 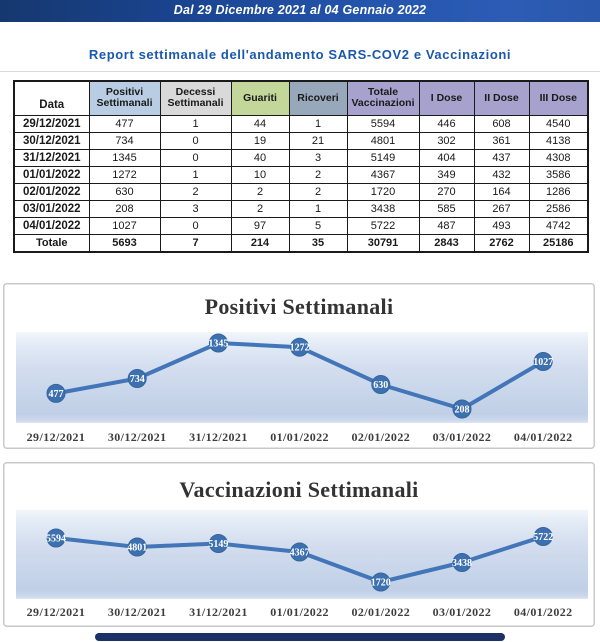 I want to click on svg-text: 1345, so click(x=218, y=344).